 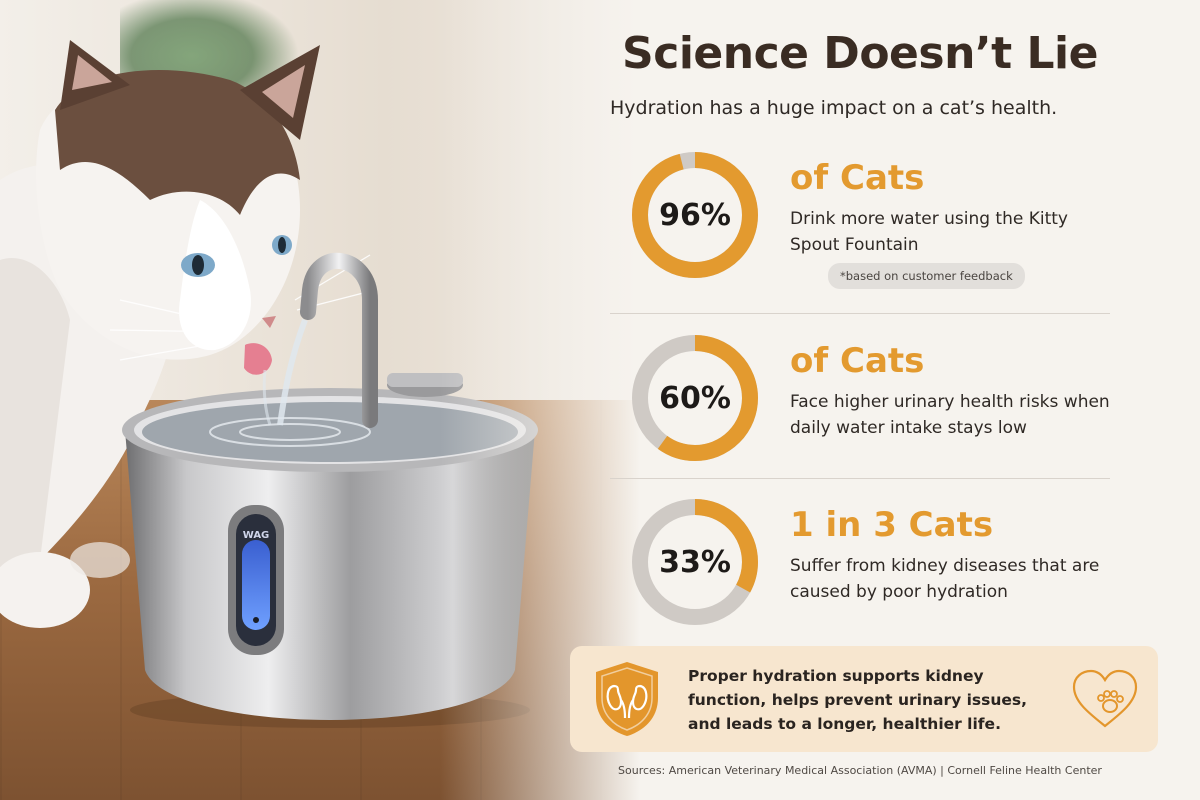 I want to click on percent-value: 96%, so click(x=695, y=215).